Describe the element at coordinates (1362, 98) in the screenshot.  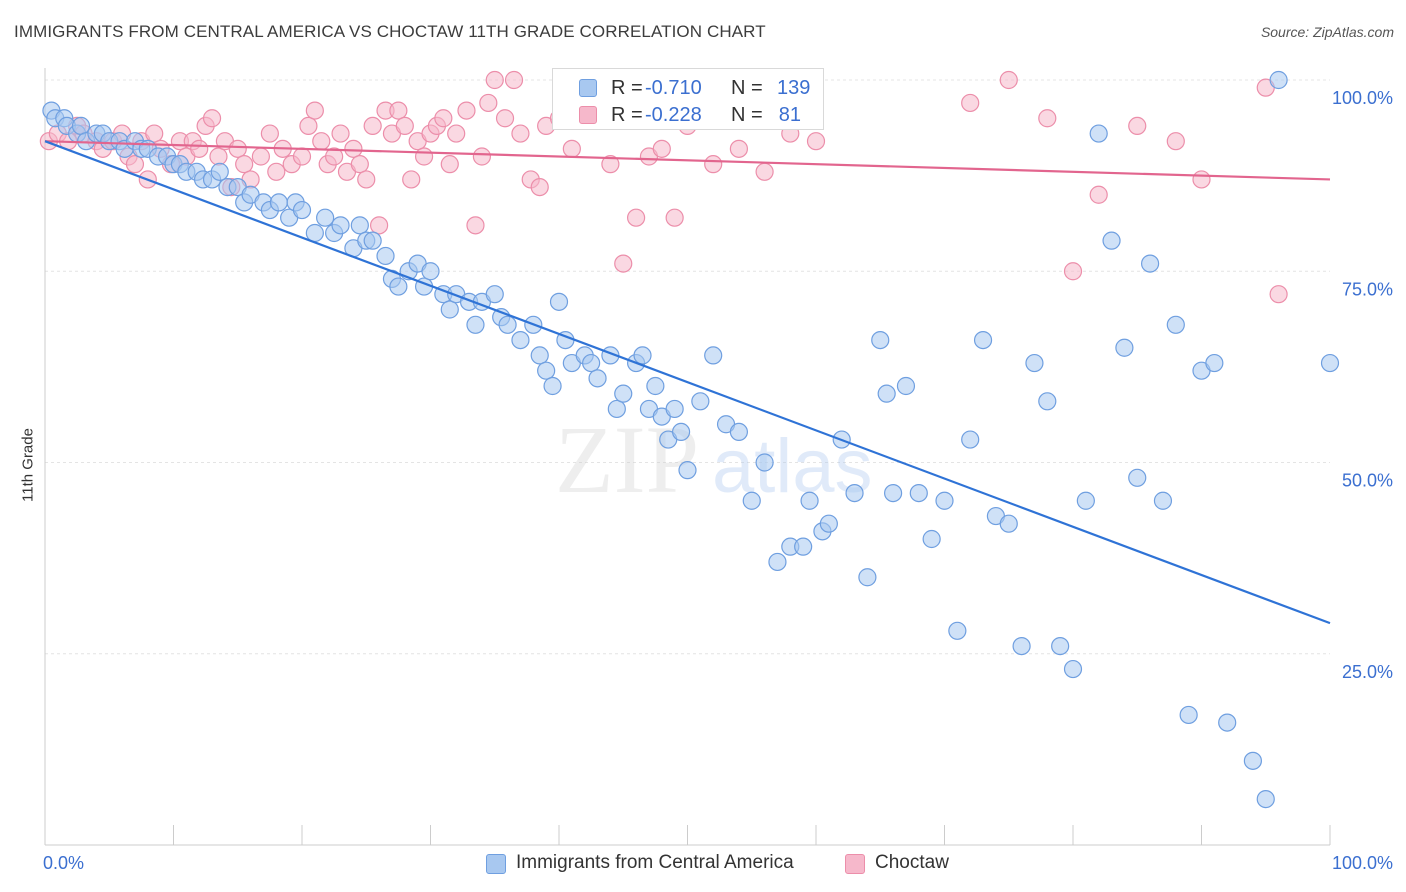
I see `y-tick-label: 100.0%` at that location.